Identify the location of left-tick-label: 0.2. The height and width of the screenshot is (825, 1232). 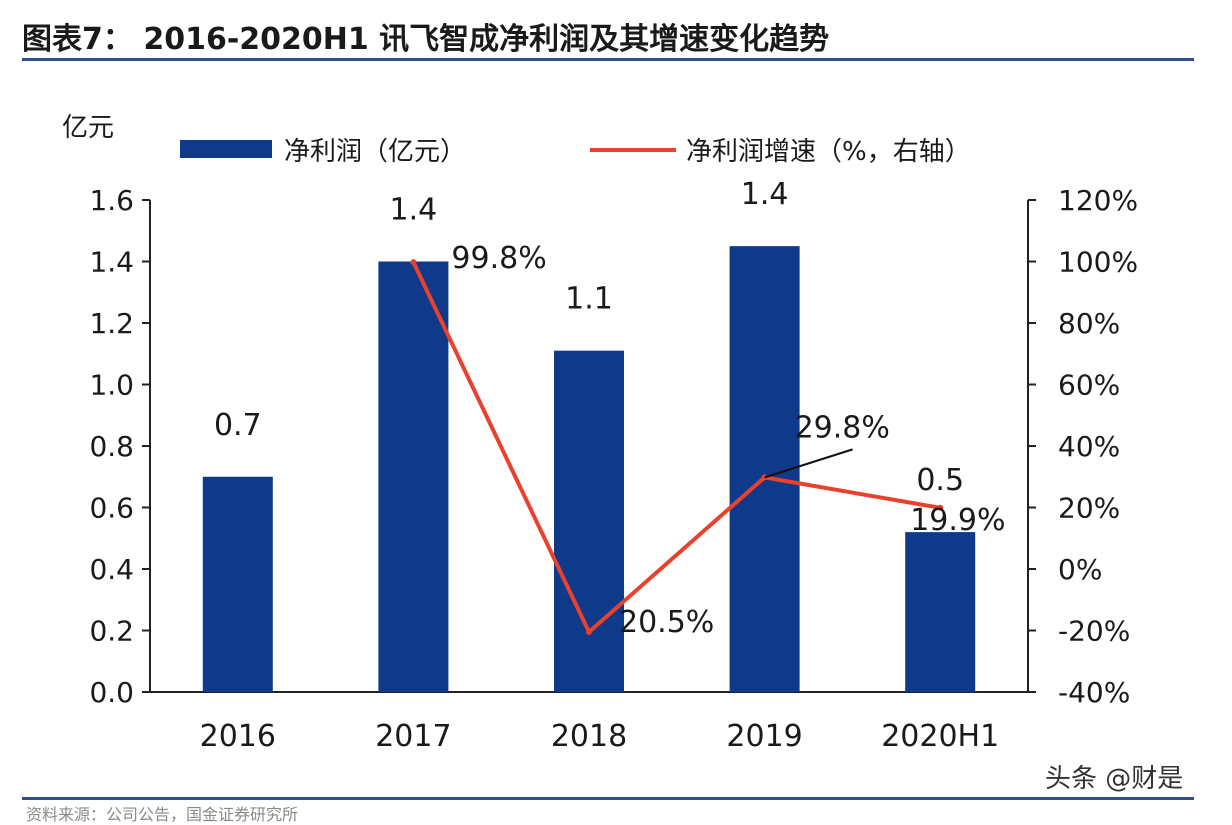
(111, 631).